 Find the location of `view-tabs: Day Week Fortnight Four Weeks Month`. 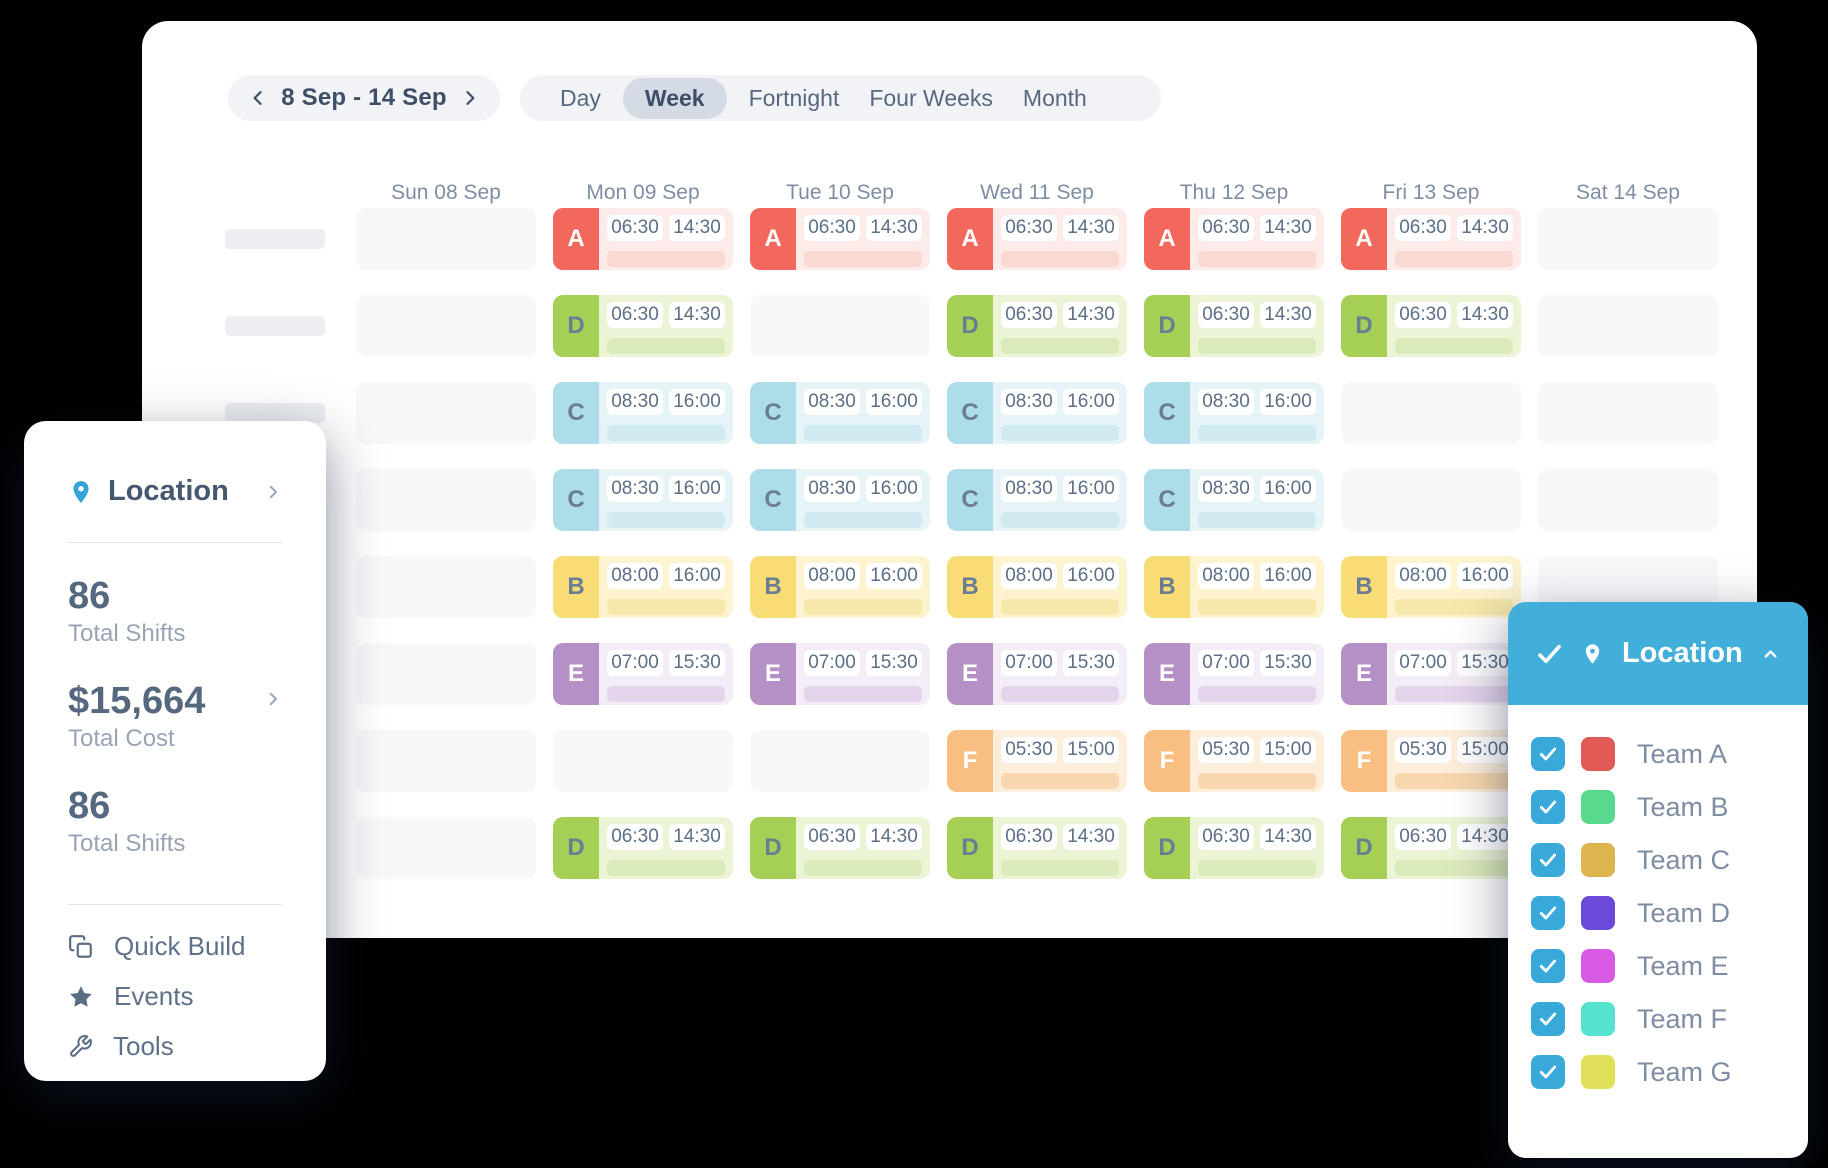

view-tabs: Day Week Fortnight Four Weeks Month is located at coordinates (840, 98).